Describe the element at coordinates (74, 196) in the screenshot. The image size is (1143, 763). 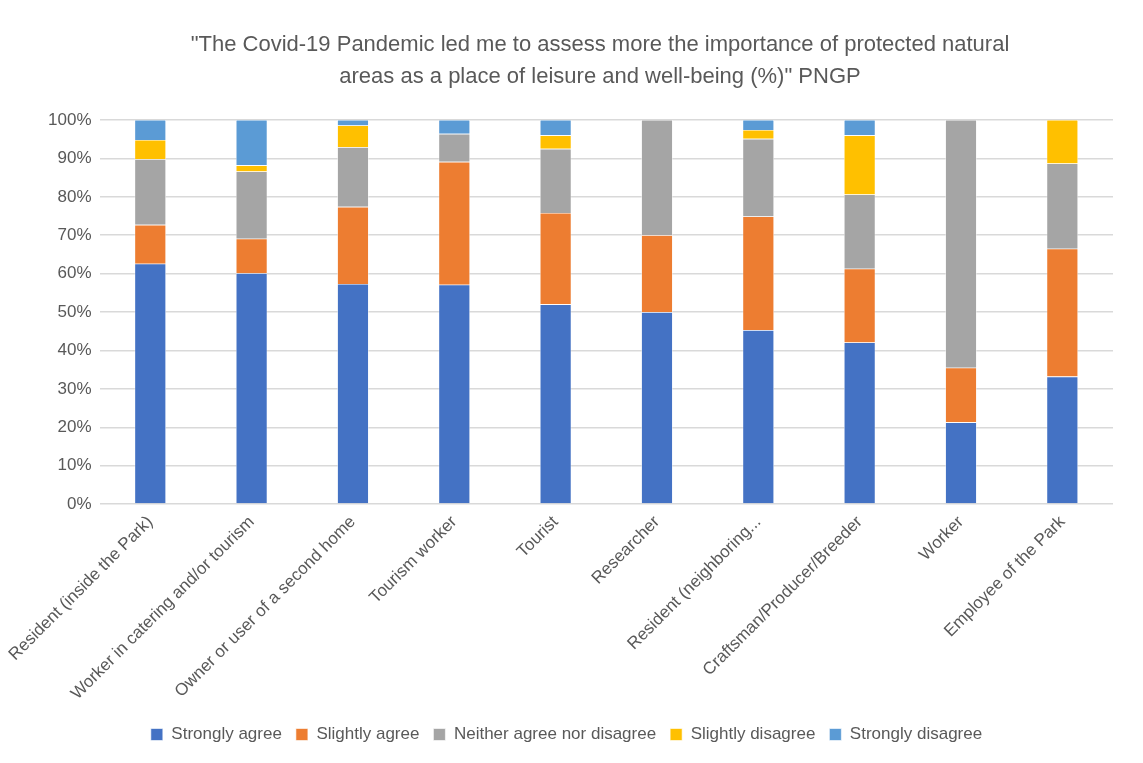
I see `y-tick-label: 80%` at that location.